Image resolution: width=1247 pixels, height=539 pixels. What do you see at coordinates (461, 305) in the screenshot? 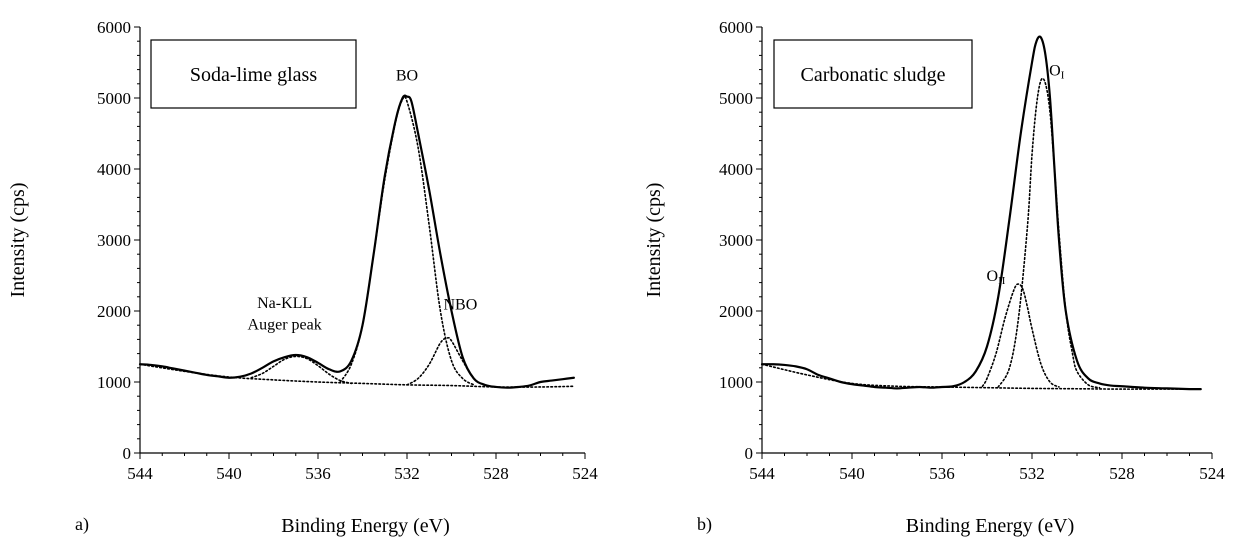
I see `peak-annotation: NBO` at bounding box center [461, 305].